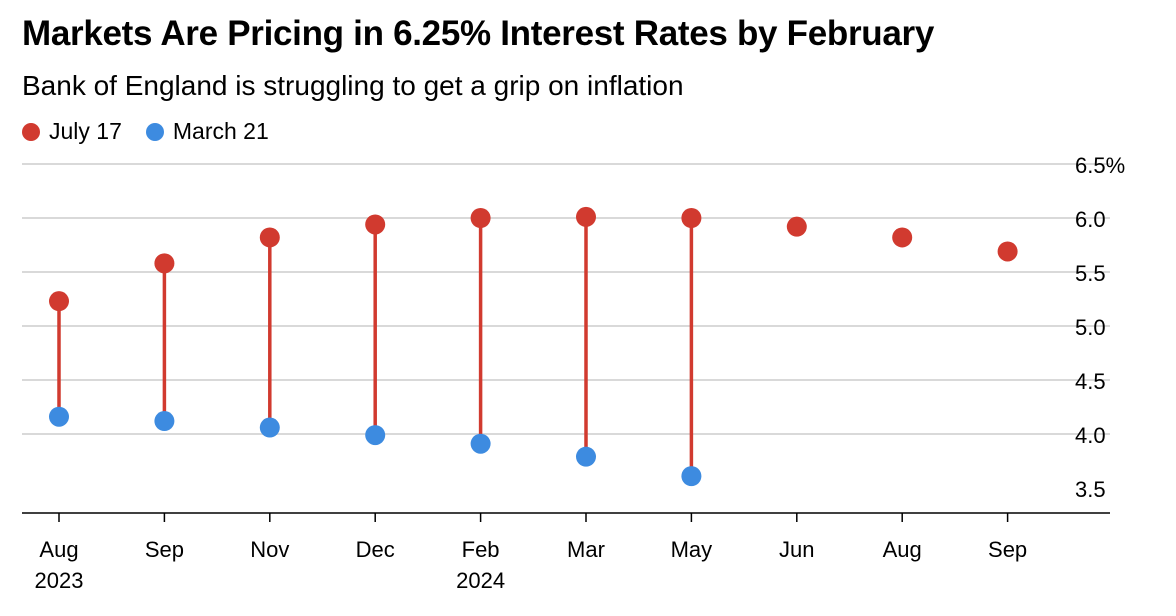 The width and height of the screenshot is (1176, 616). I want to click on legend: July 17 March 21, so click(157, 131).